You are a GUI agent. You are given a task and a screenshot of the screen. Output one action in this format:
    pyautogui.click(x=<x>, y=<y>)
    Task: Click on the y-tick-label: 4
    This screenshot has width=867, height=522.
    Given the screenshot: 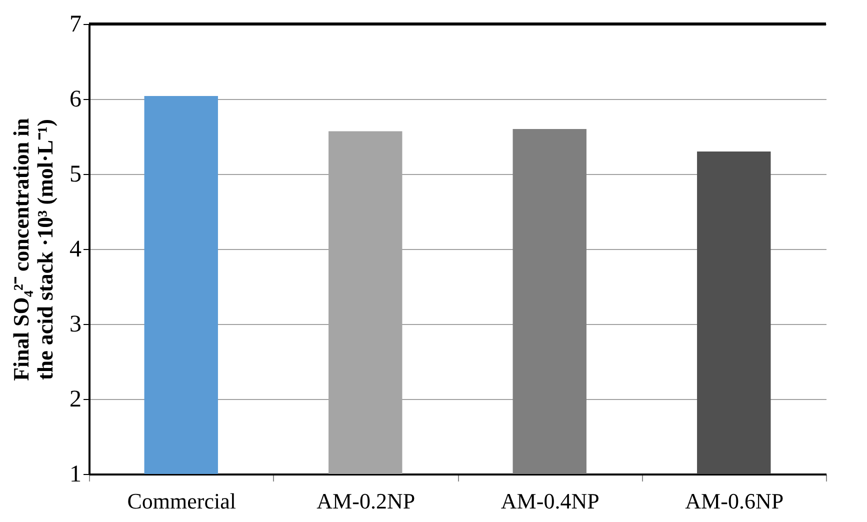 What is the action you would take?
    pyautogui.click(x=76, y=249)
    